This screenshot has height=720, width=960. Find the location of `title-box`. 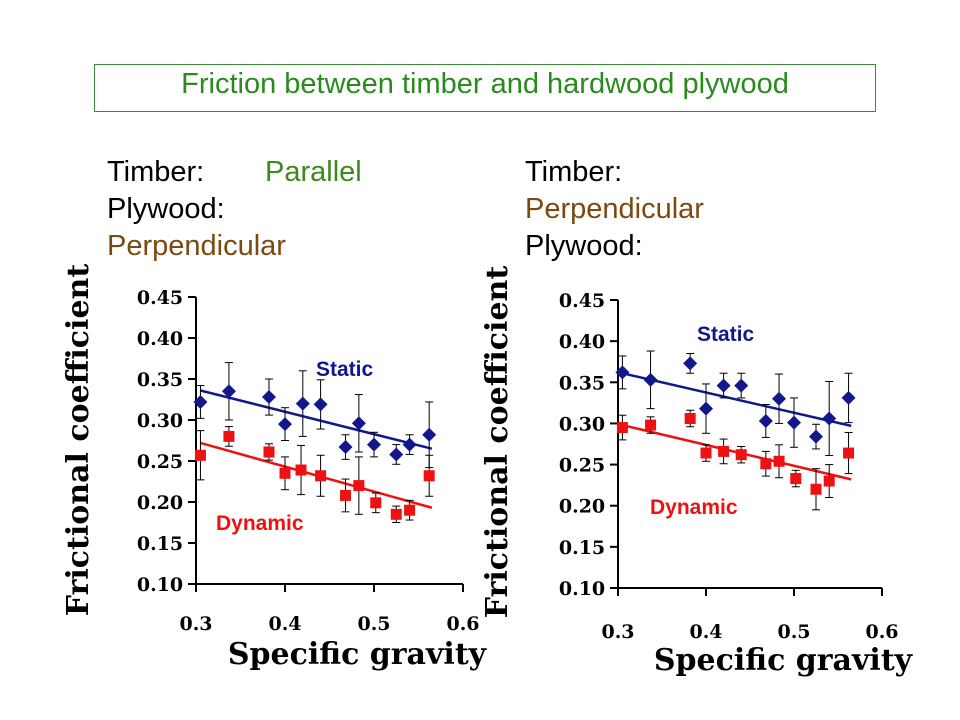

title-box is located at coordinates (485, 88).